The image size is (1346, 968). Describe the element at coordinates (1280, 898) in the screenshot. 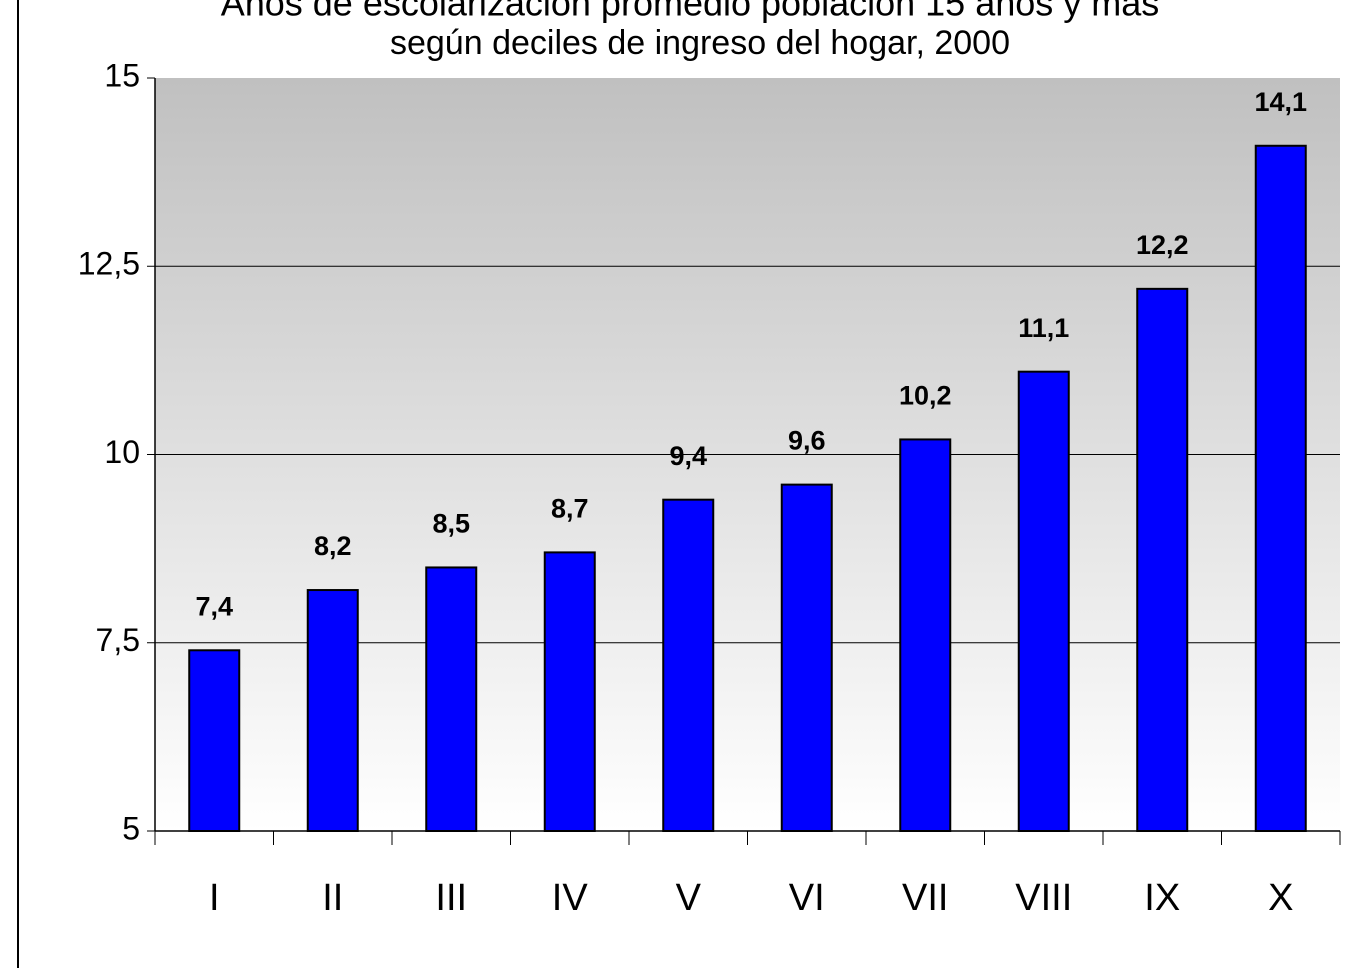

I see `x-tick-label: X` at that location.